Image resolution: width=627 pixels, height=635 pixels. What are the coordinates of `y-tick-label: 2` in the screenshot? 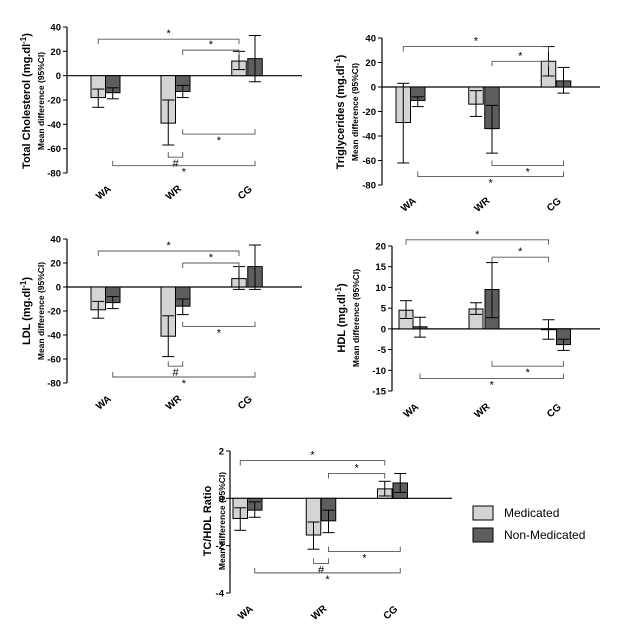 It's located at (221, 452).